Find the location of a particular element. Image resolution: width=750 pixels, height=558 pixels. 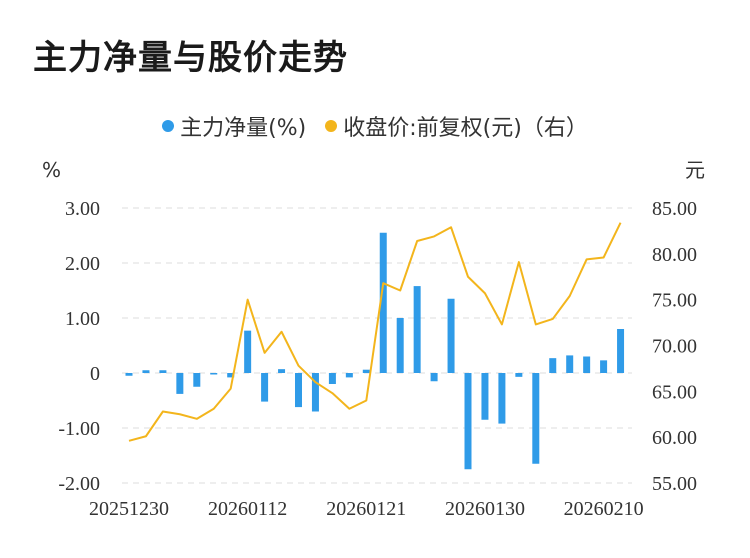

left-axis-unit: % is located at coordinates (51, 170).